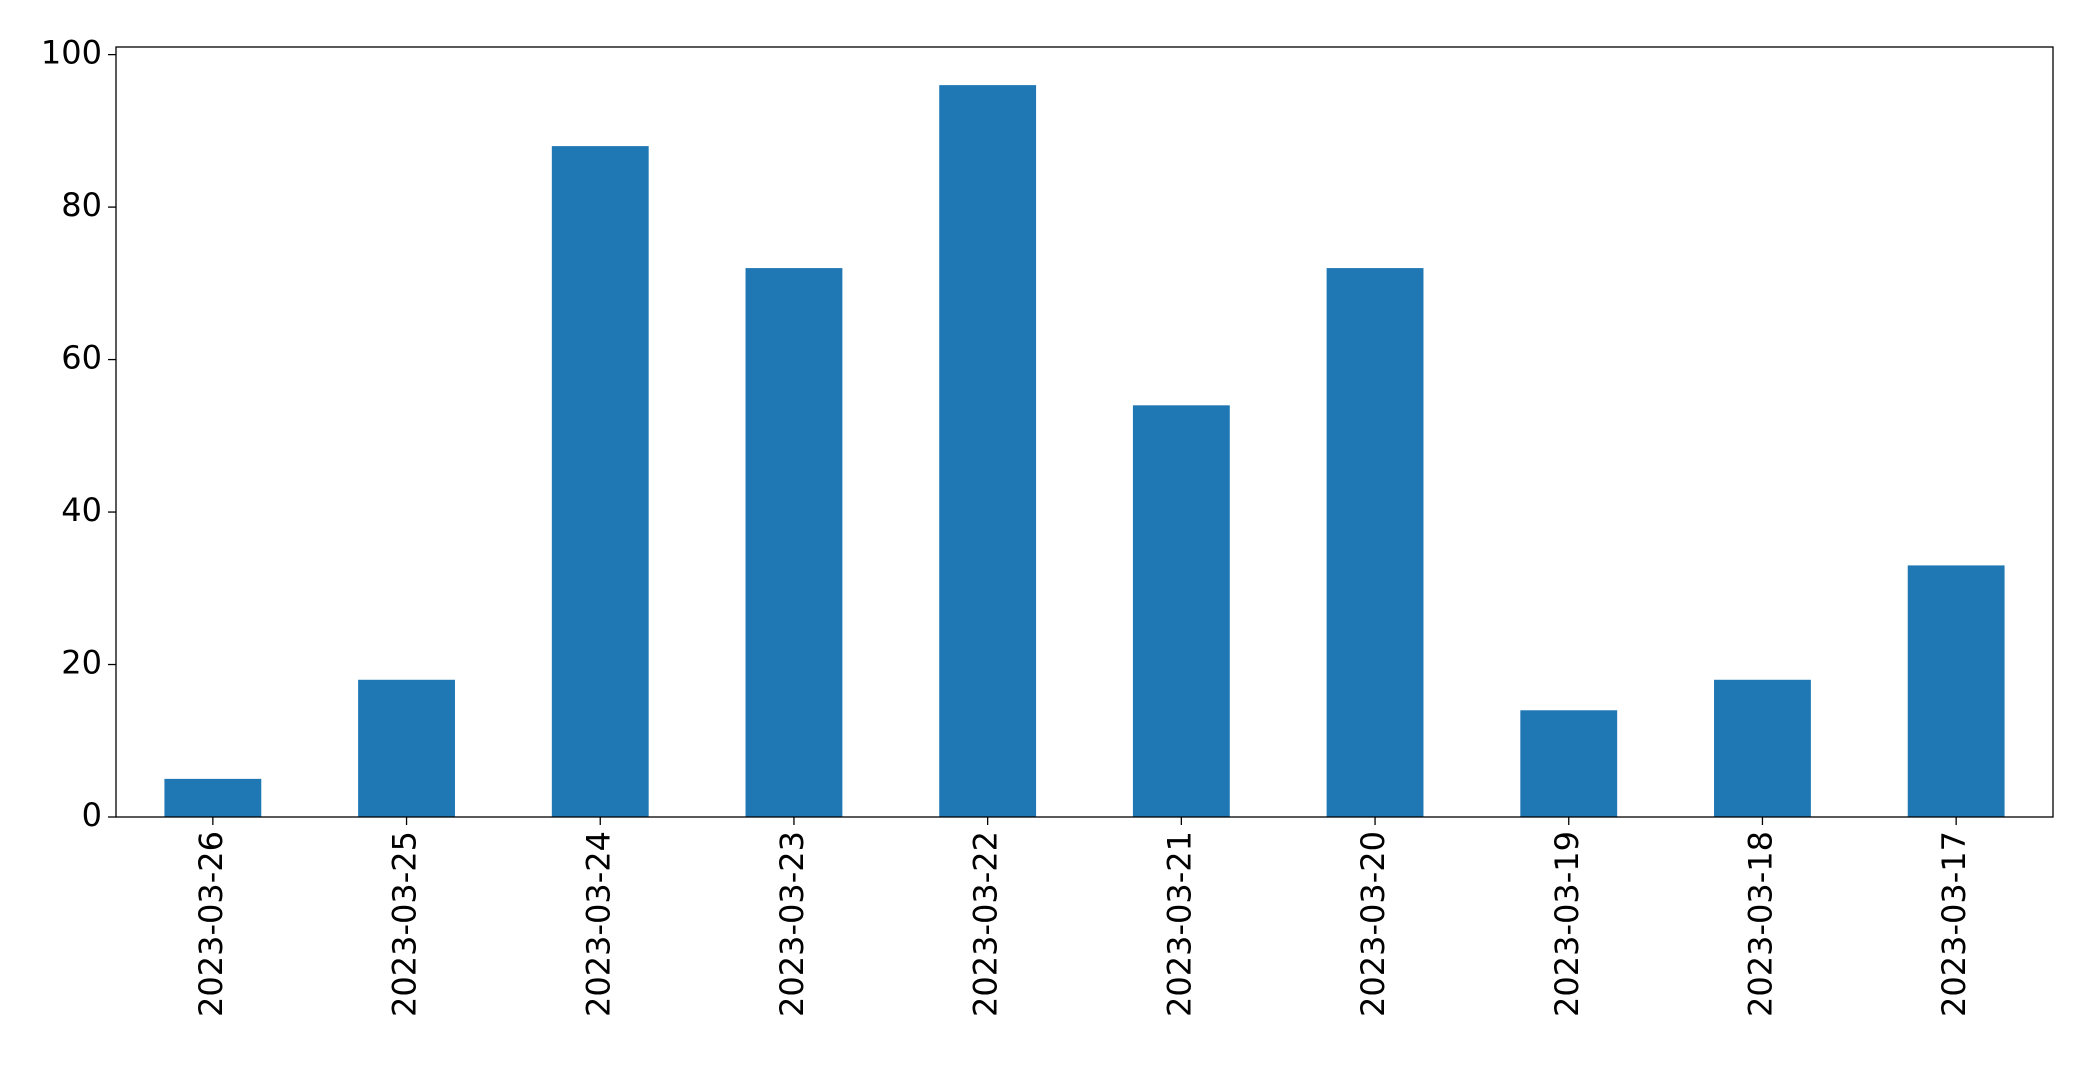 The width and height of the screenshot is (2093, 1069). What do you see at coordinates (81, 358) in the screenshot?
I see `y-tick-label: 60` at bounding box center [81, 358].